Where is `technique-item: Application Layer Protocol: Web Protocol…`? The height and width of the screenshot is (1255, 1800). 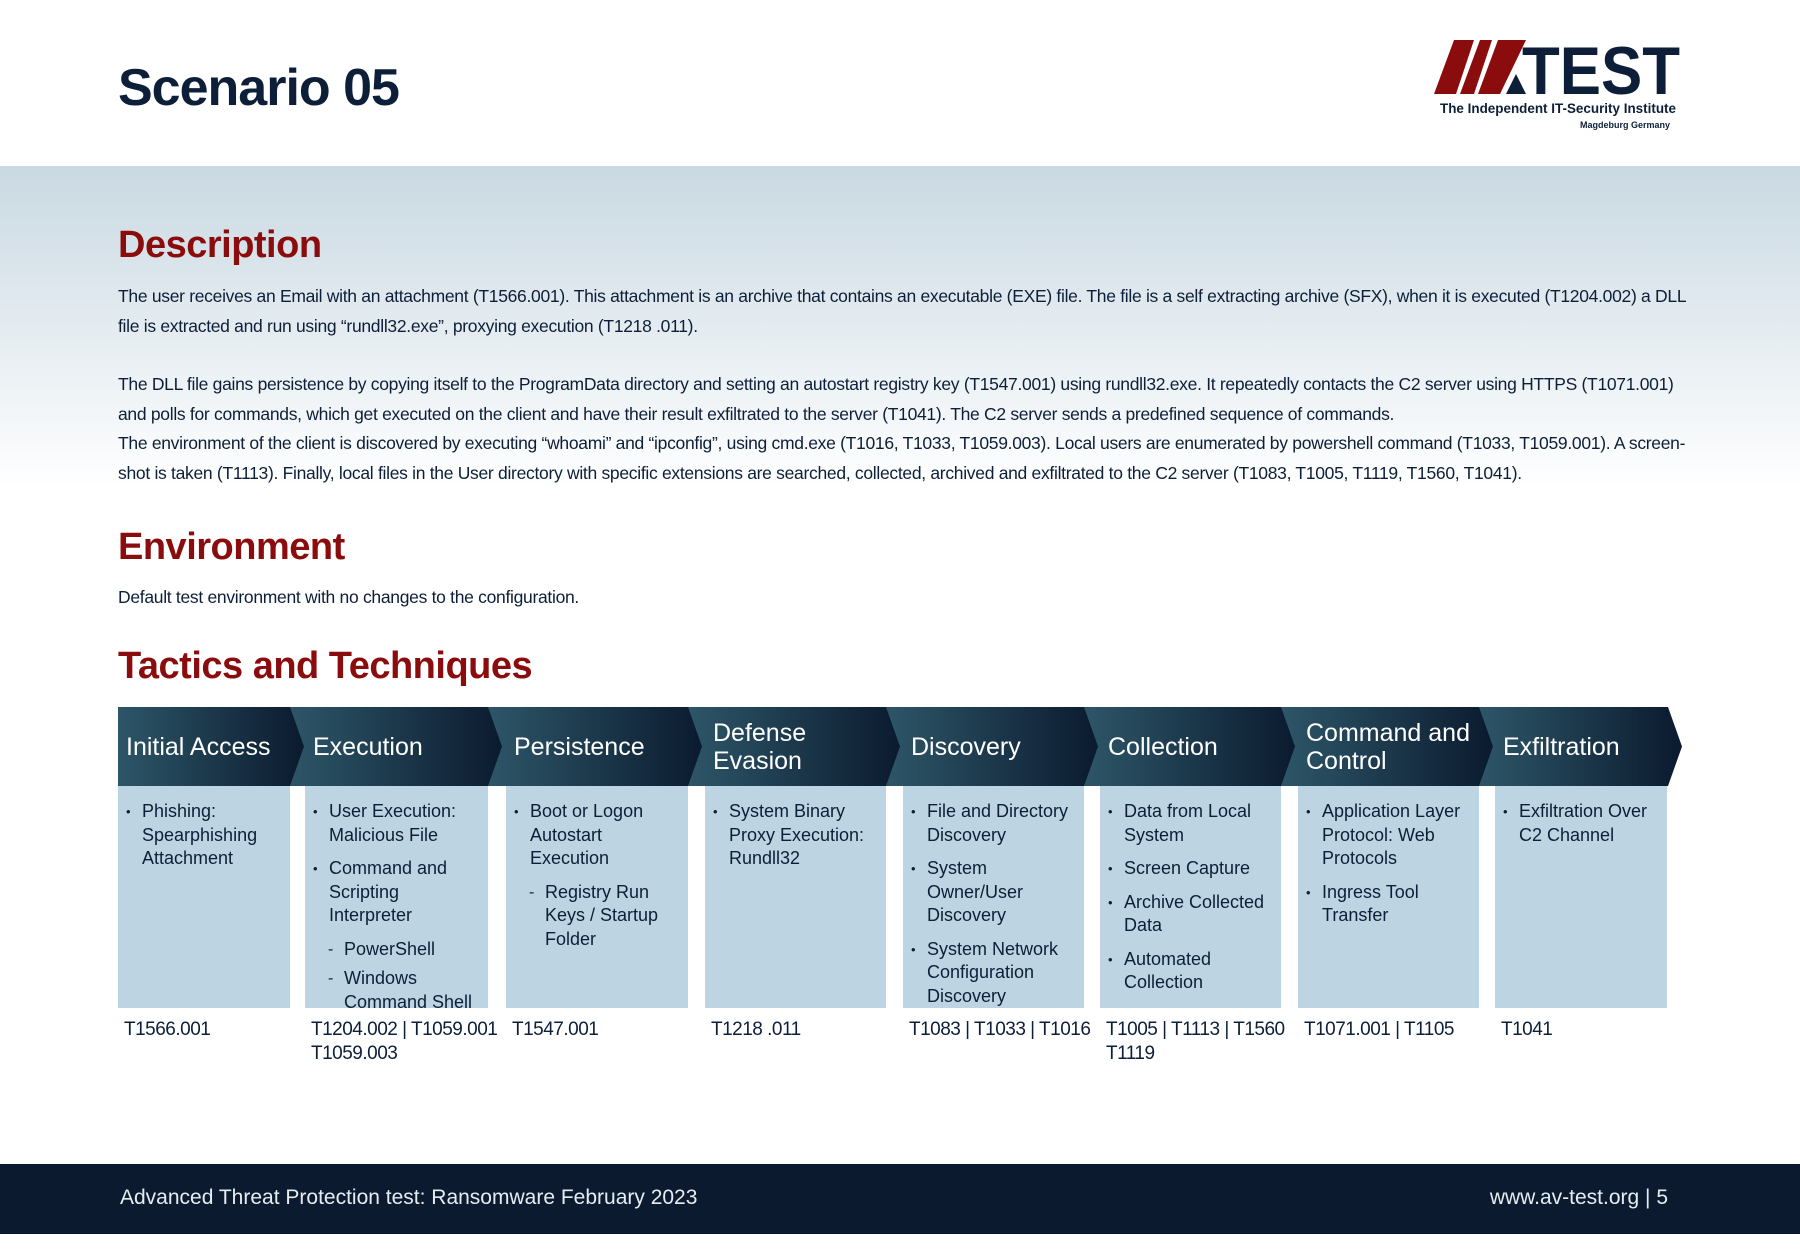
technique-item: Application Layer Protocol: Web Protocol… is located at coordinates (1389, 835).